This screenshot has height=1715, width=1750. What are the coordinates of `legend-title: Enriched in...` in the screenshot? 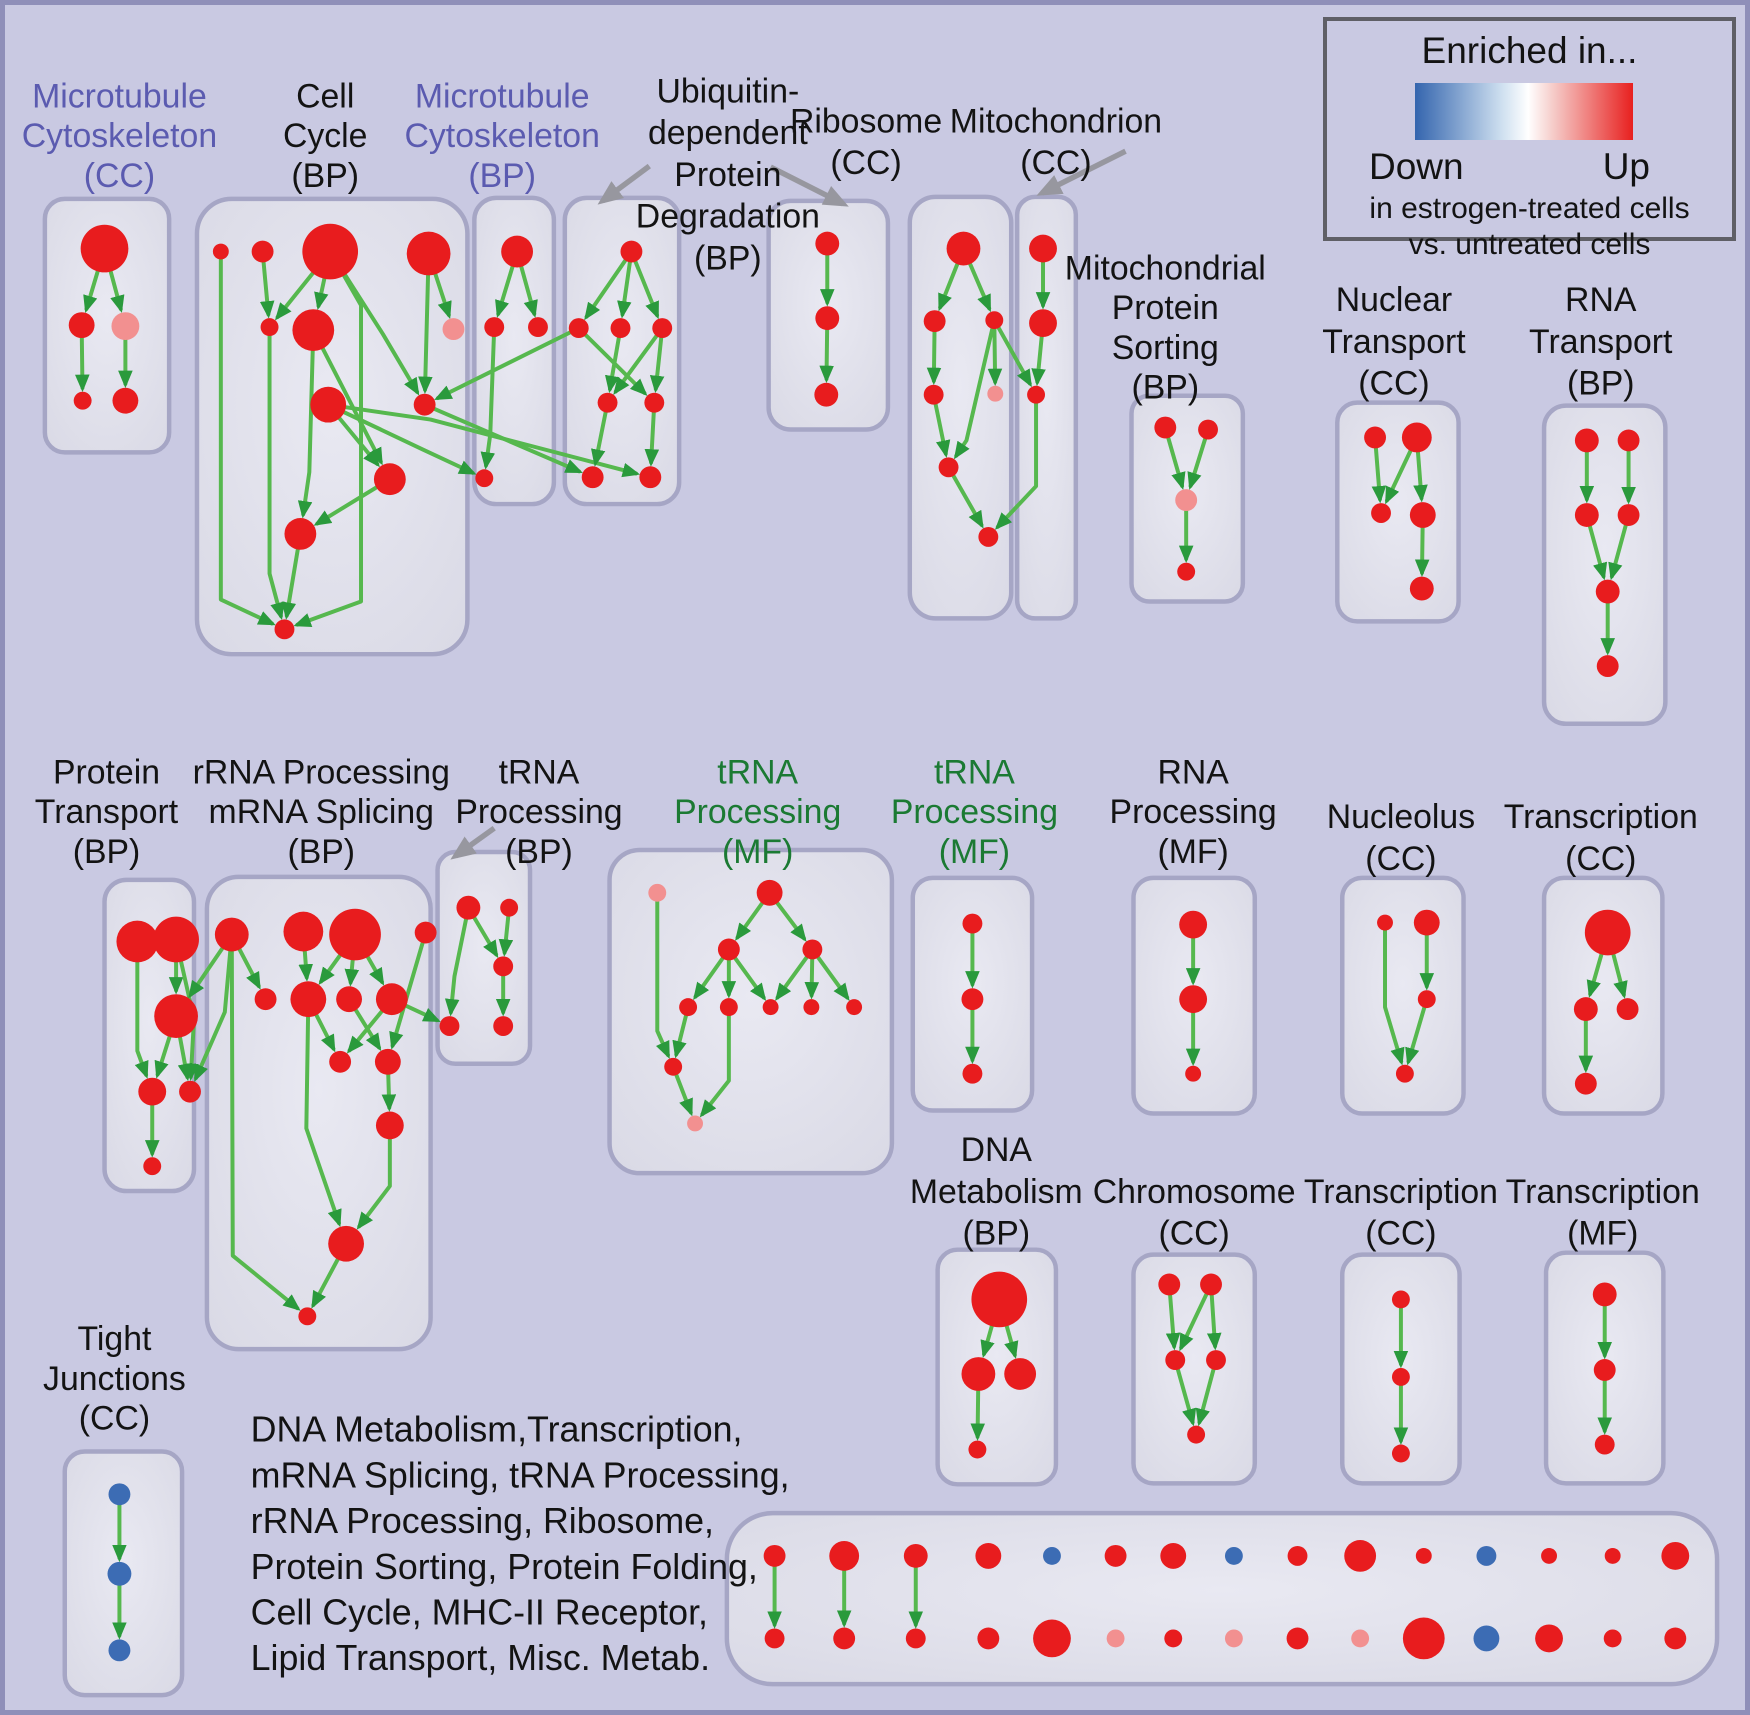 It's located at (1529, 50).